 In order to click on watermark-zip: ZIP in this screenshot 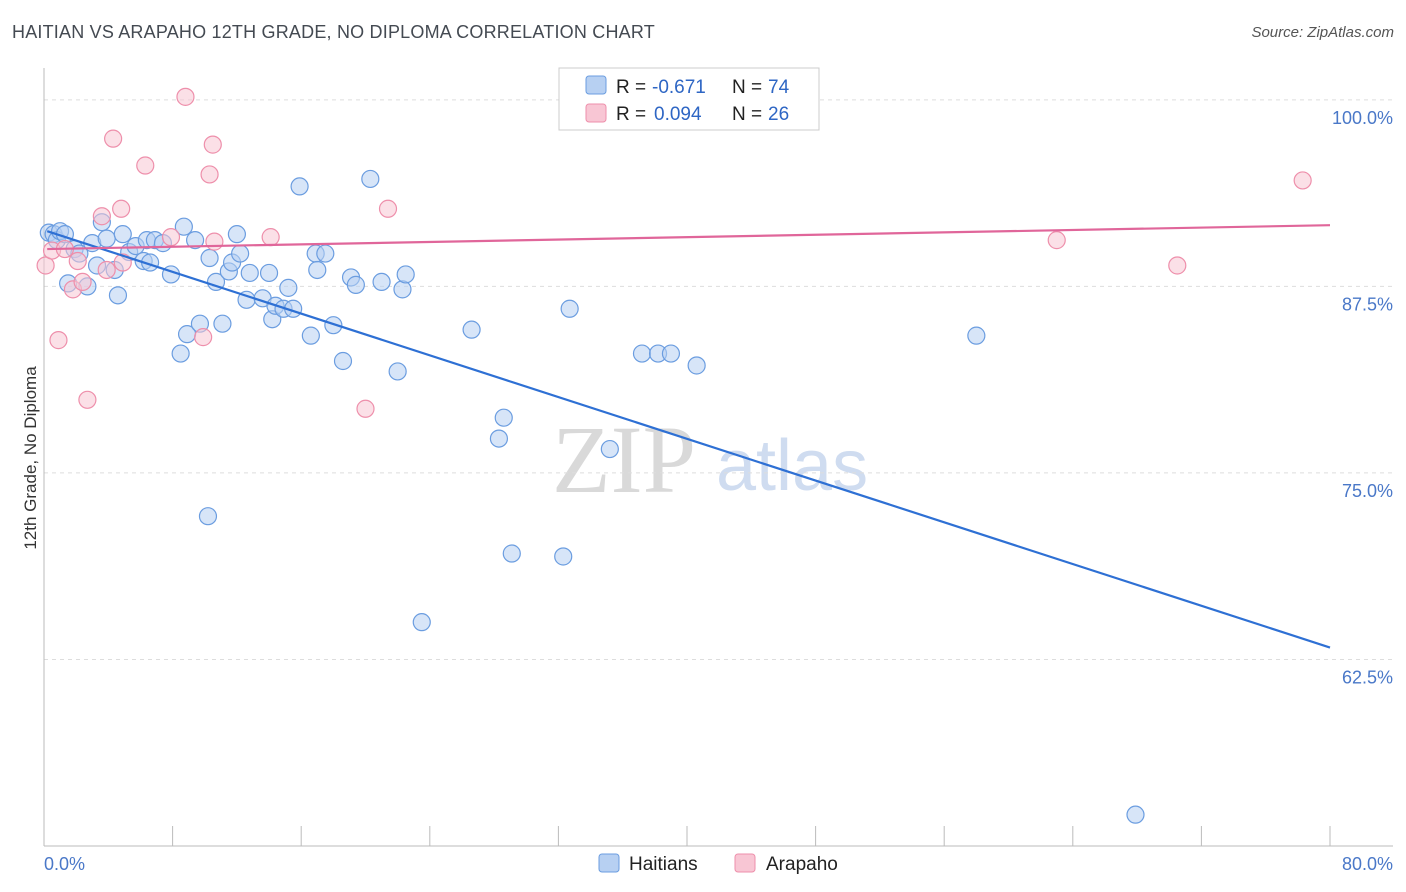, I will do `click(624, 459)`.